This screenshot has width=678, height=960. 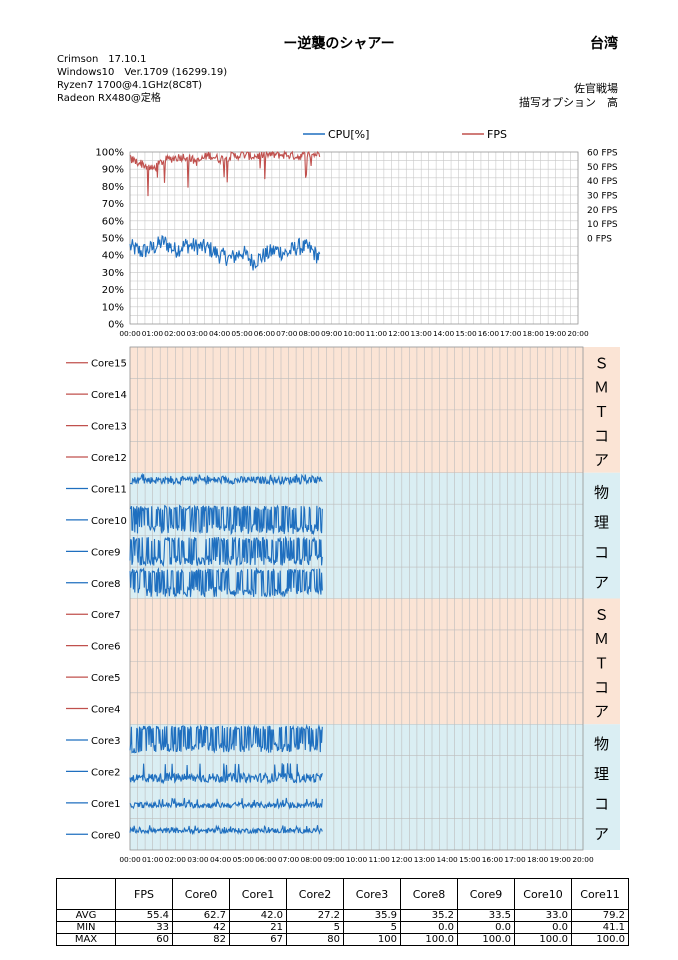 I want to click on region-label: 台湾, so click(x=604, y=44).